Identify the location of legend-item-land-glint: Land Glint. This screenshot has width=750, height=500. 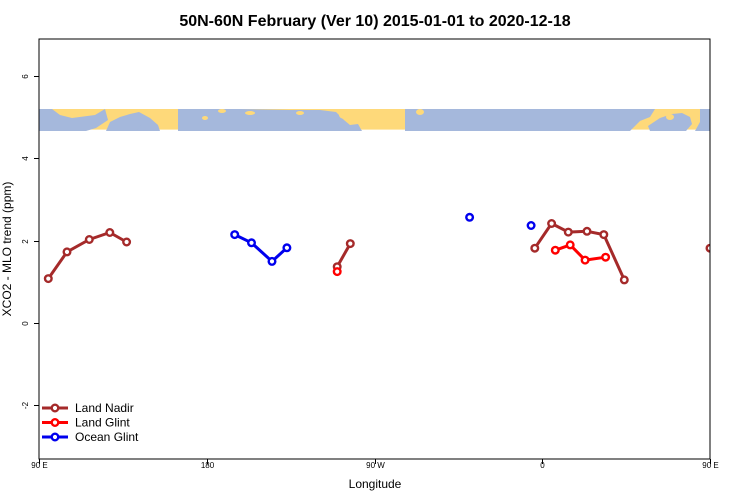
(86, 423).